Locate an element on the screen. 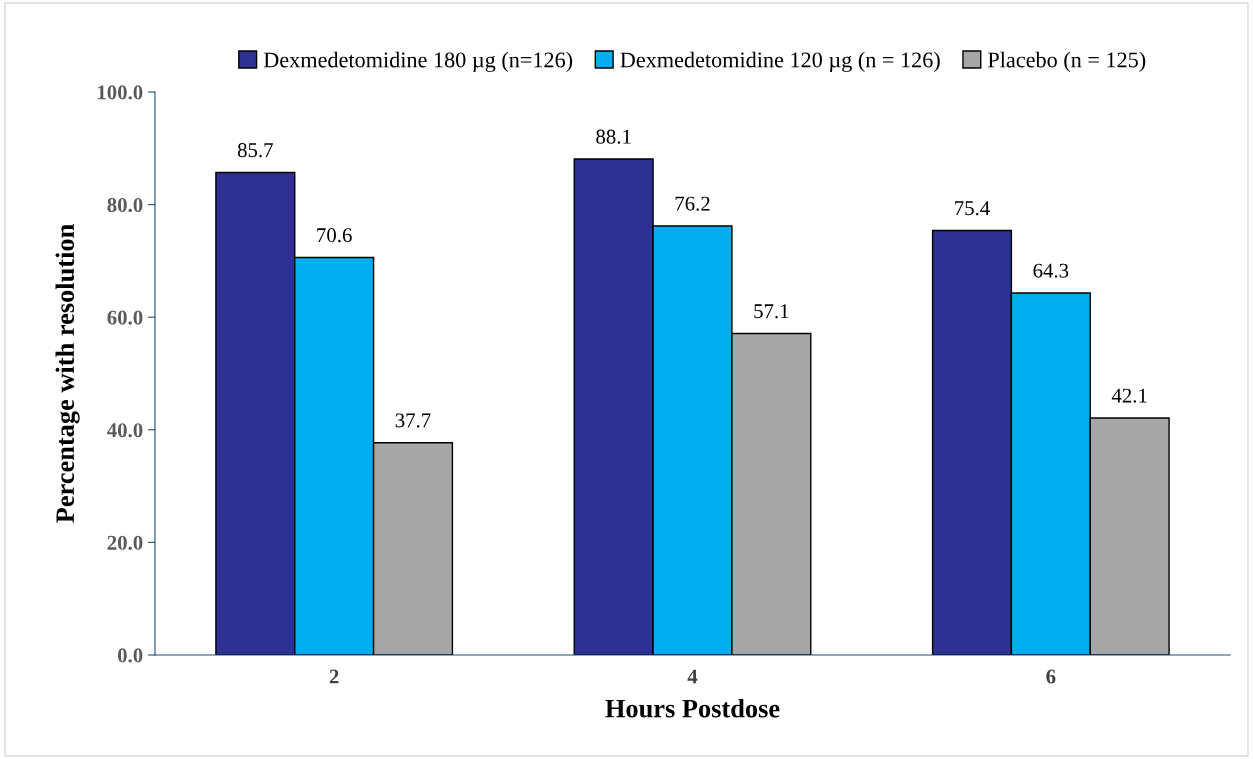  x-tick-label: 4 is located at coordinates (692, 676).